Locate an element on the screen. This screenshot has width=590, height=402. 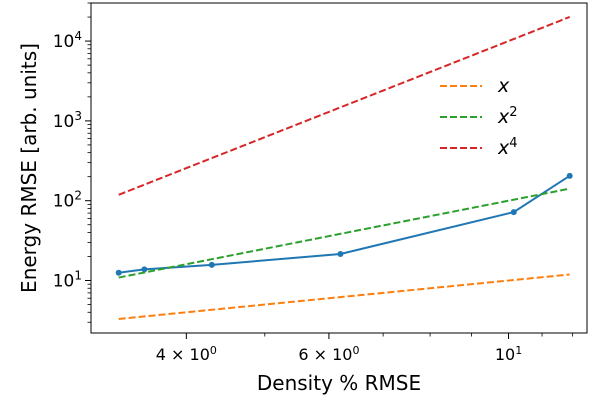
x-tick-label: 6 × 100 is located at coordinates (328, 354).